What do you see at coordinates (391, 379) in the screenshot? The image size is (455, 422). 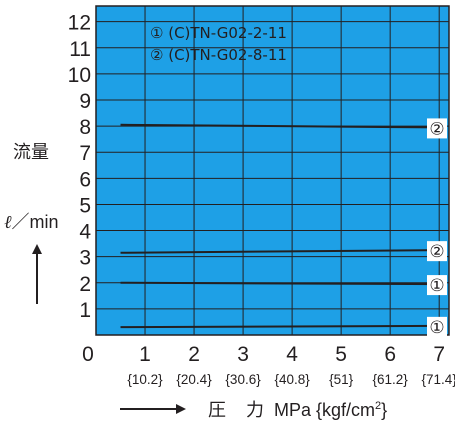 I see `x-tick-label-kgf: {61.2}` at bounding box center [391, 379].